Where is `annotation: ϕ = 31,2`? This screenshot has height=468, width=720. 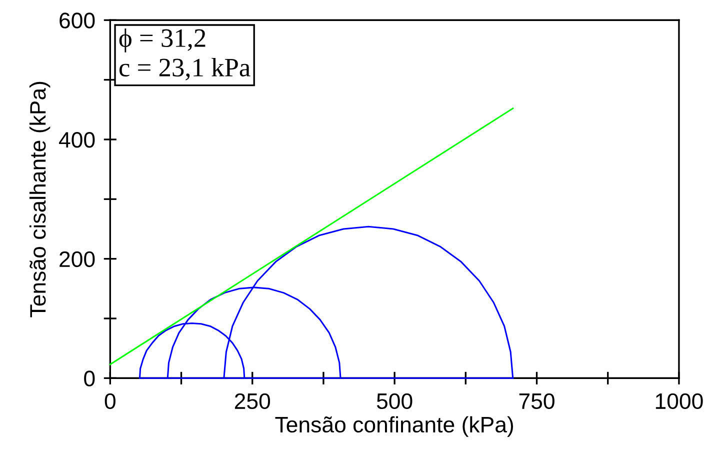 annotation: ϕ = 31,2 is located at coordinates (162, 40).